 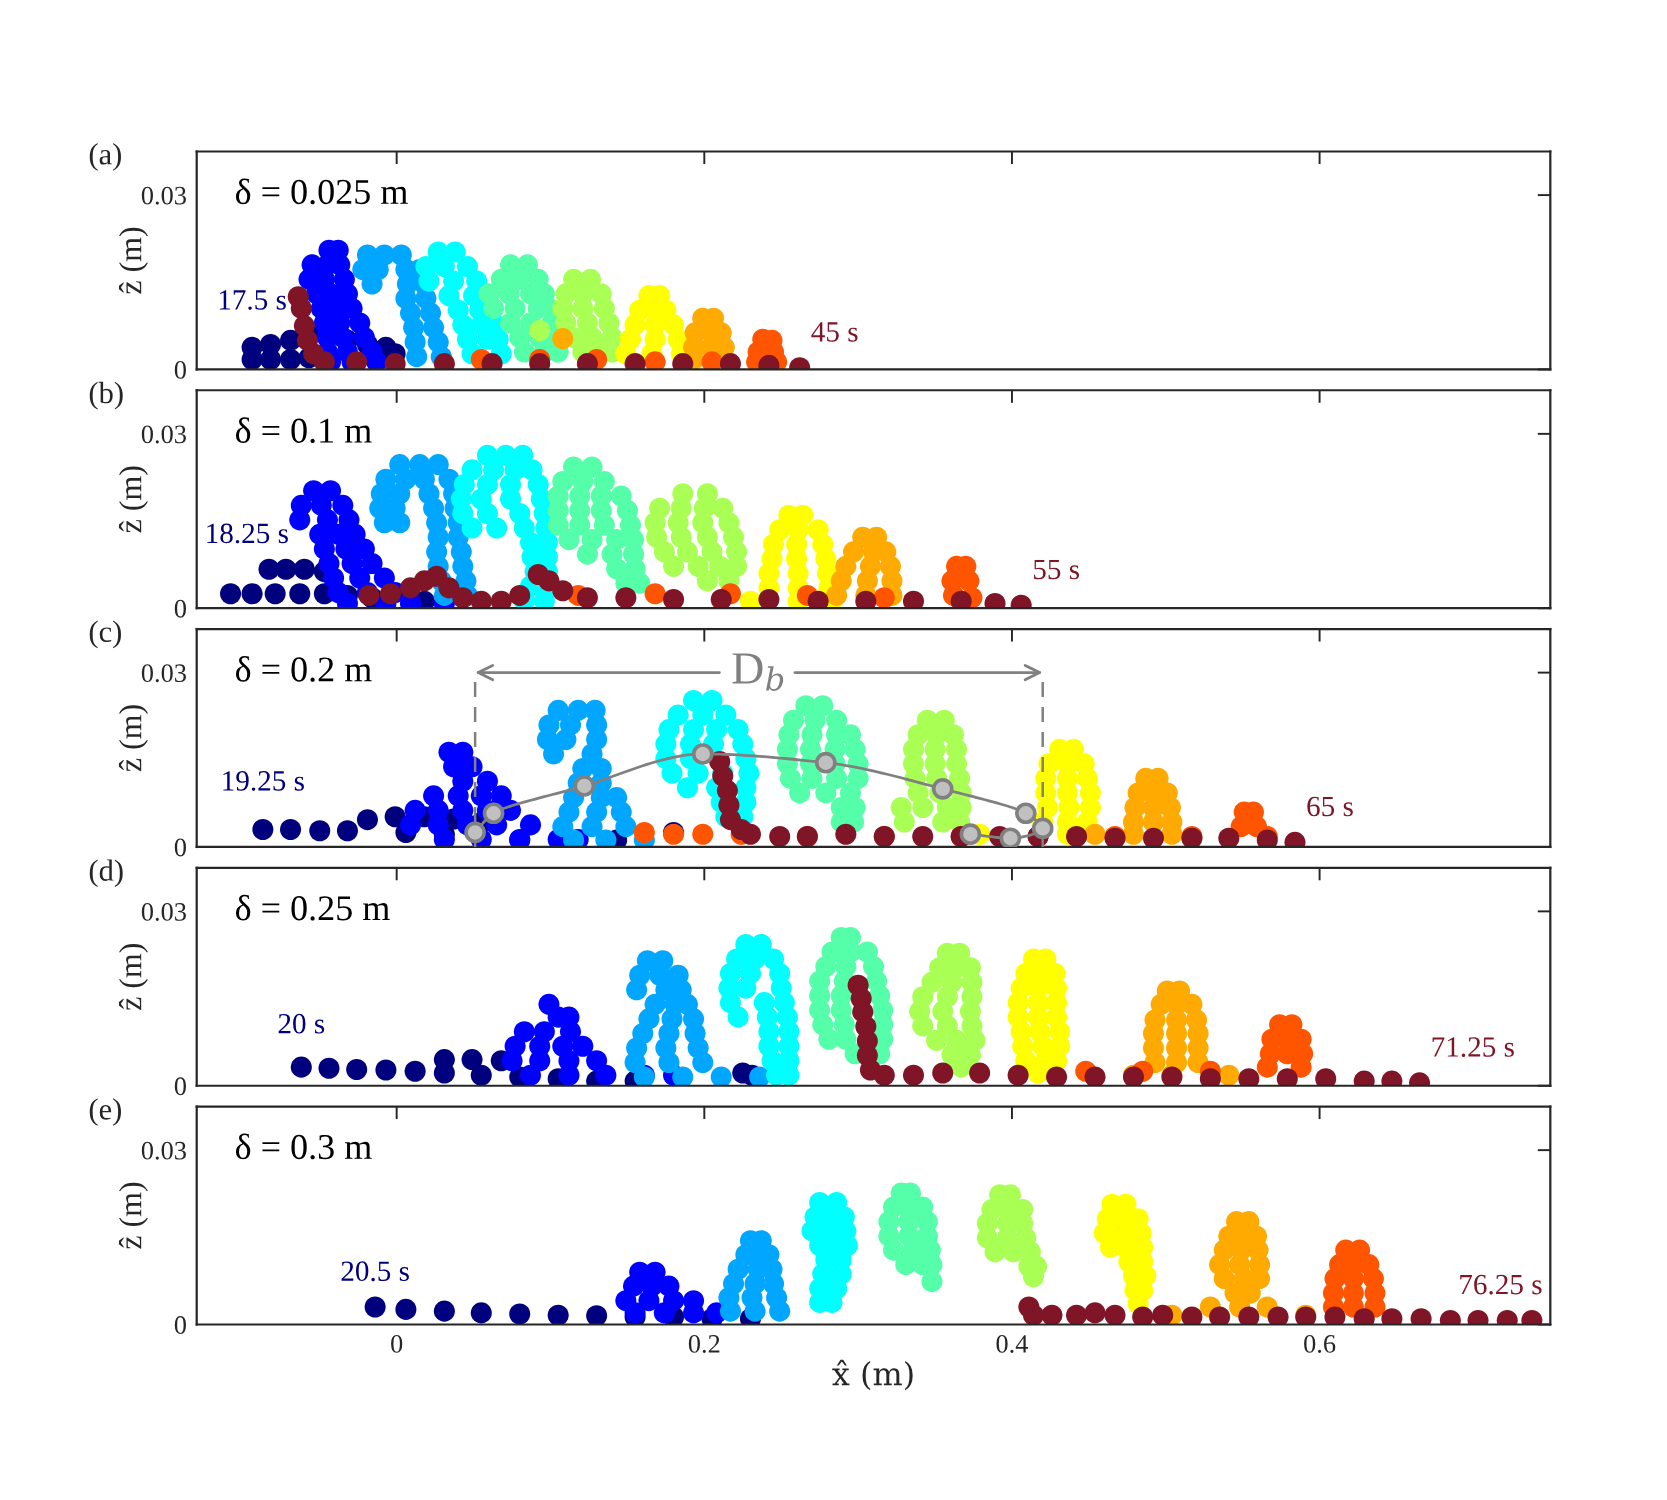 I want to click on series-label: 20.5 s, so click(x=375, y=1271).